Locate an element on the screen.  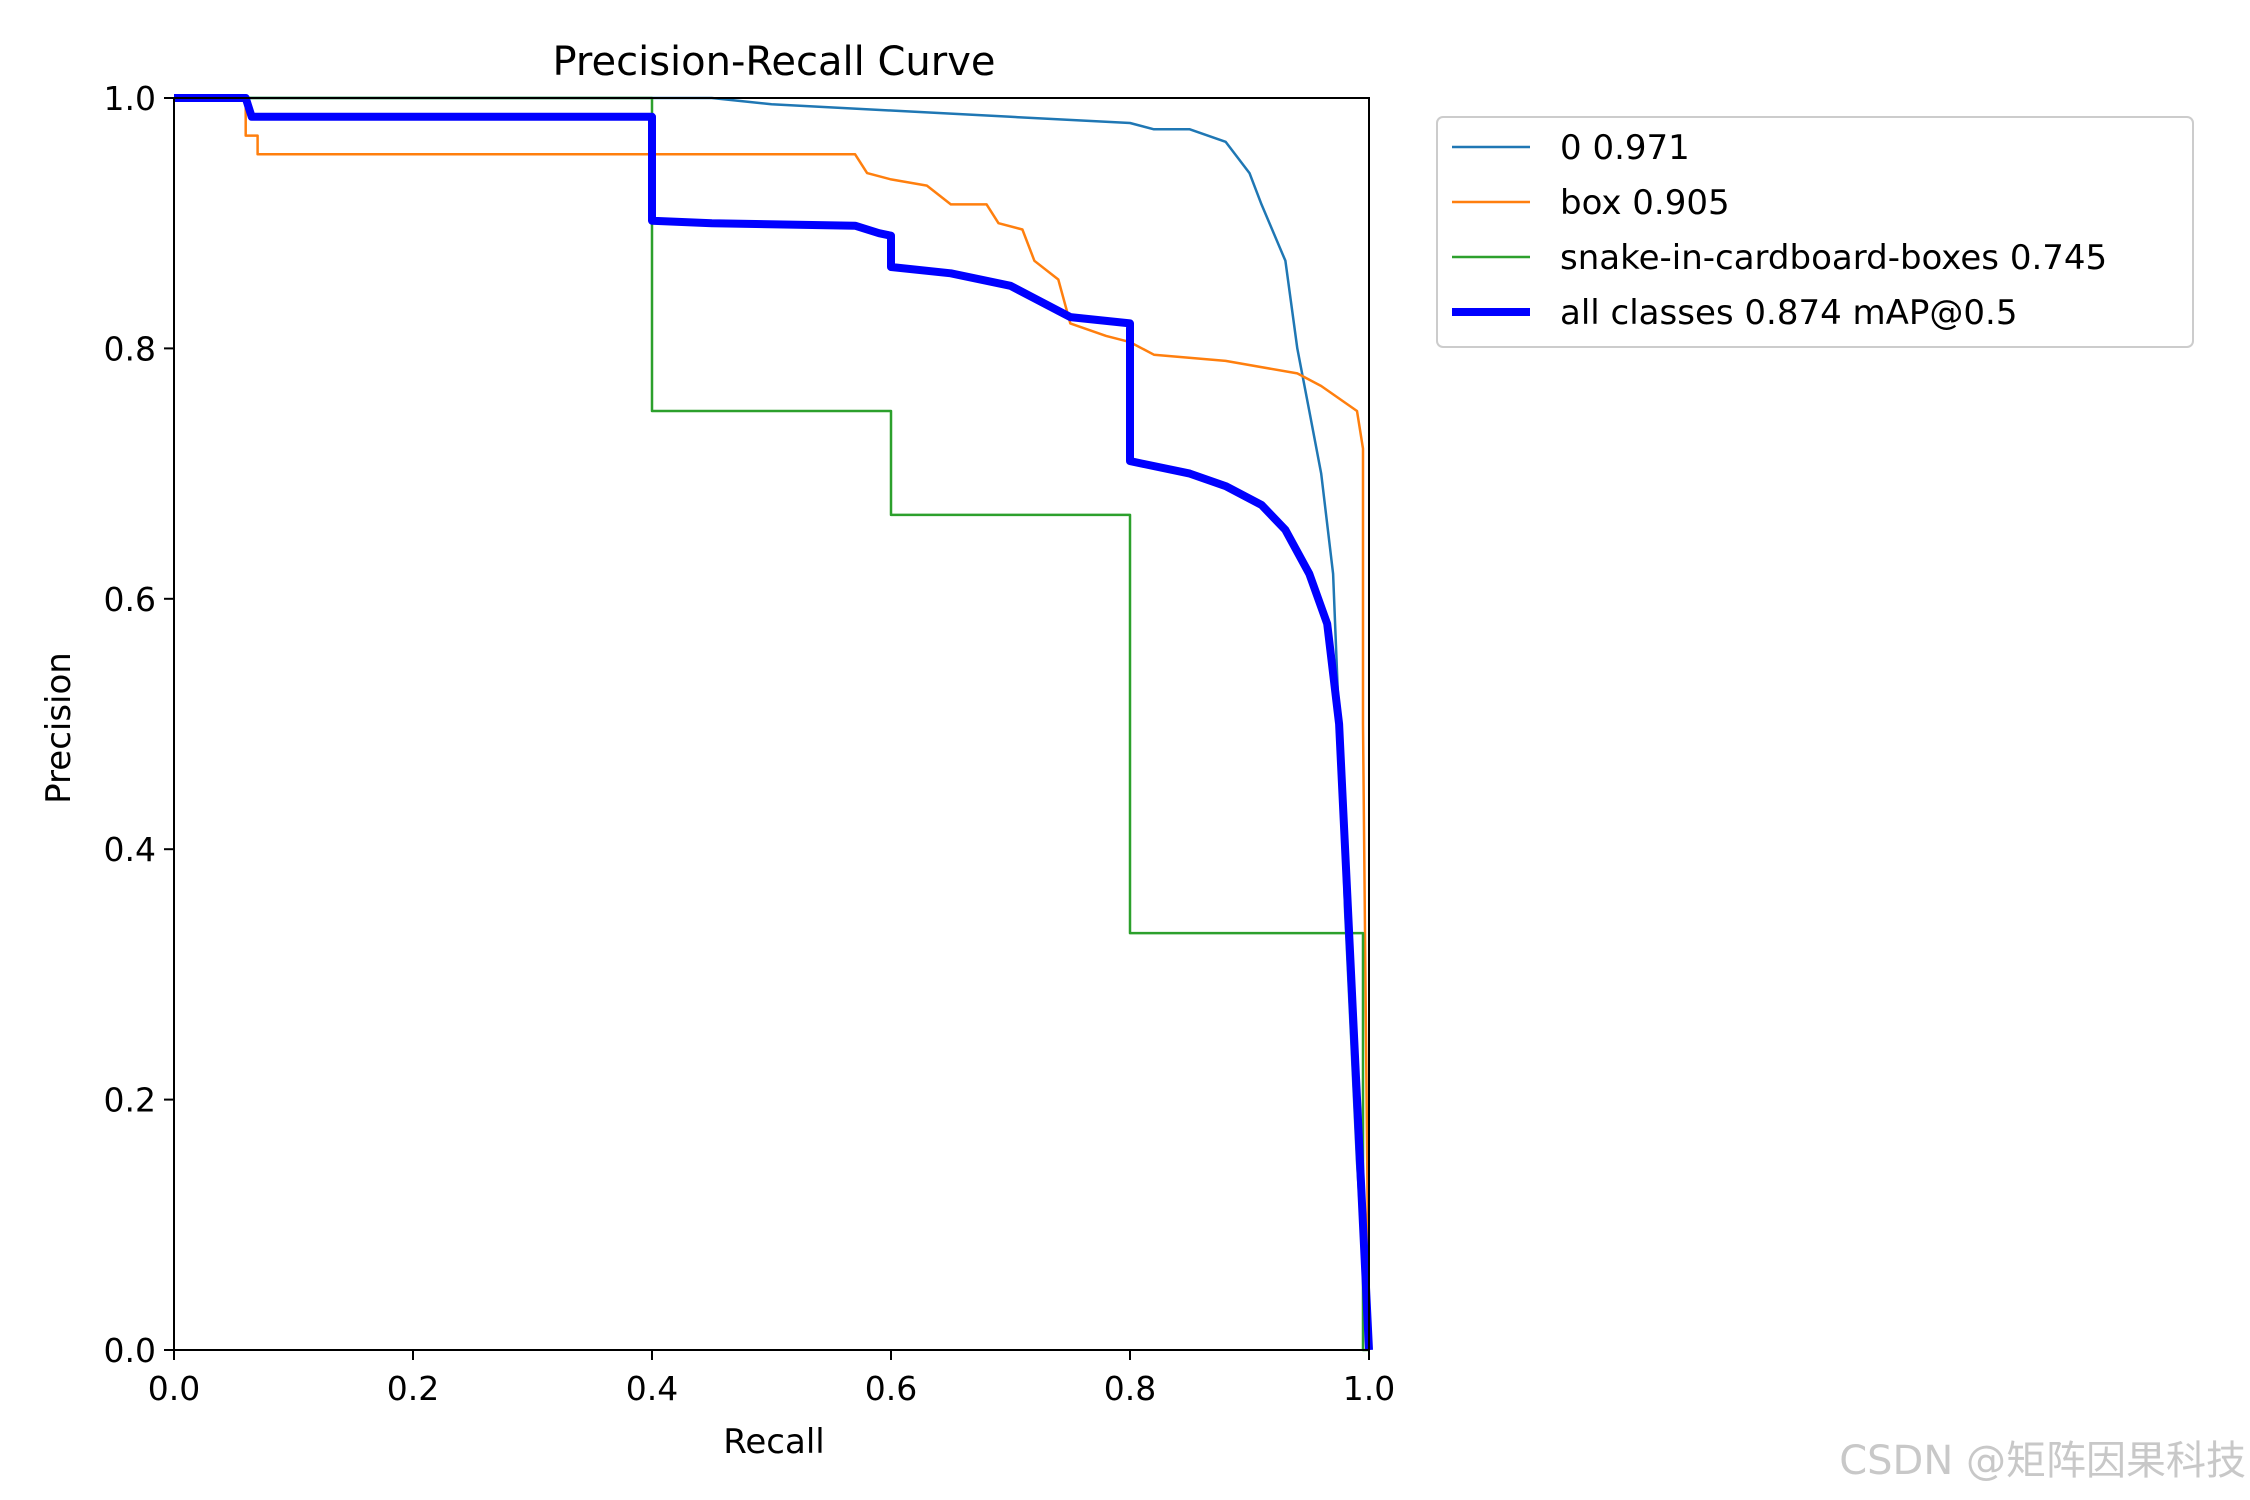
y-axis: 0.0 0.2 0.4 0.6 0.8 1.0 is located at coordinates (139, 724).